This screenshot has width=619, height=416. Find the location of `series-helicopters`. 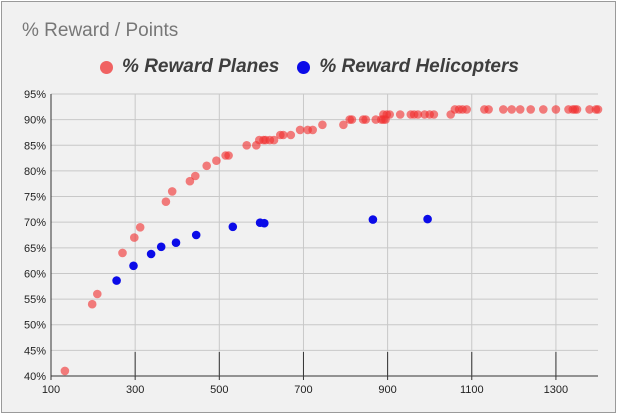

series-helicopters is located at coordinates (272, 249).